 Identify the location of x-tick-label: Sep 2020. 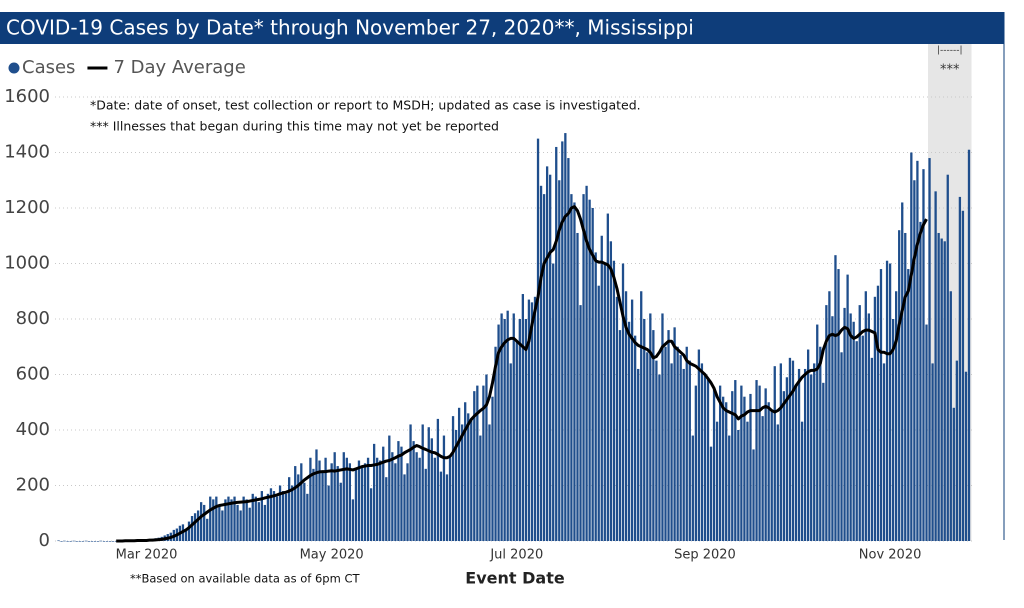
(705, 555).